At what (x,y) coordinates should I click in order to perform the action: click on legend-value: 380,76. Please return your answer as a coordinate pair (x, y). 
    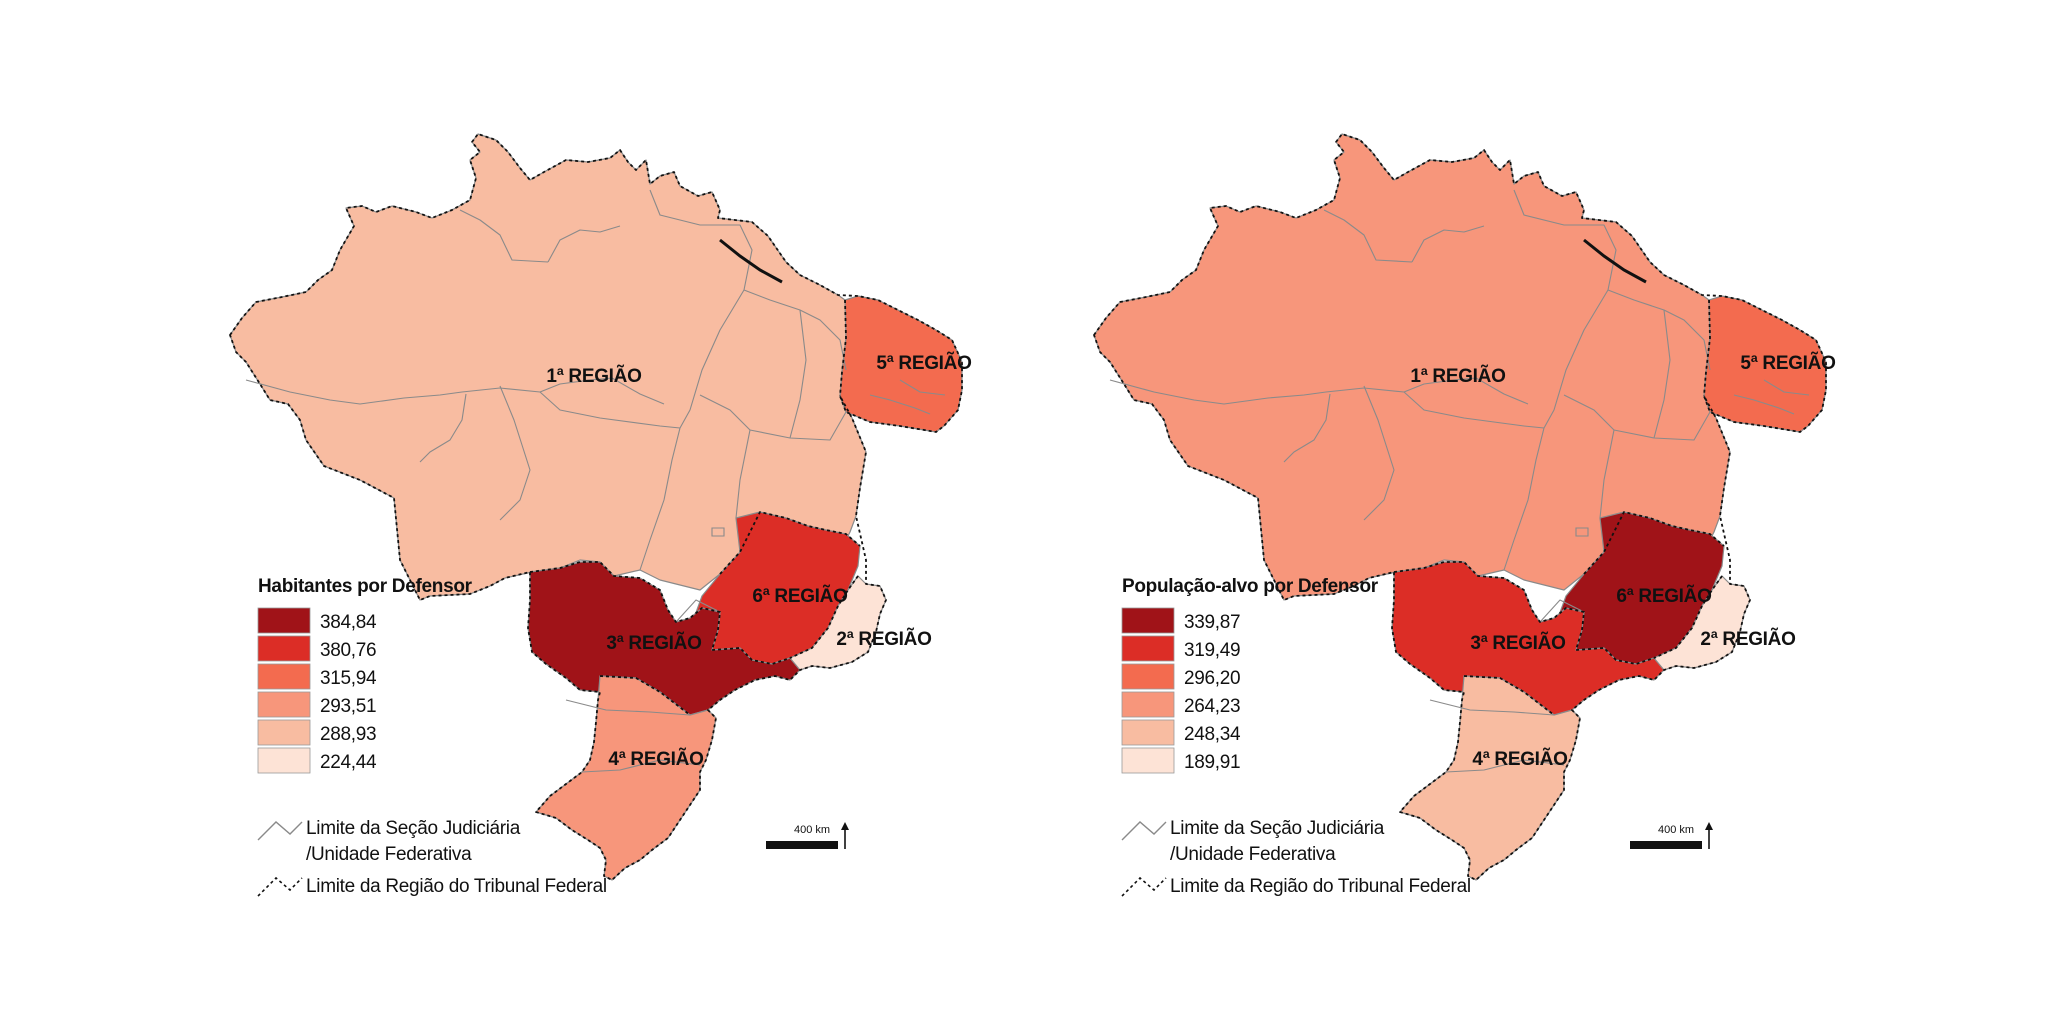
    Looking at the image, I should click on (348, 650).